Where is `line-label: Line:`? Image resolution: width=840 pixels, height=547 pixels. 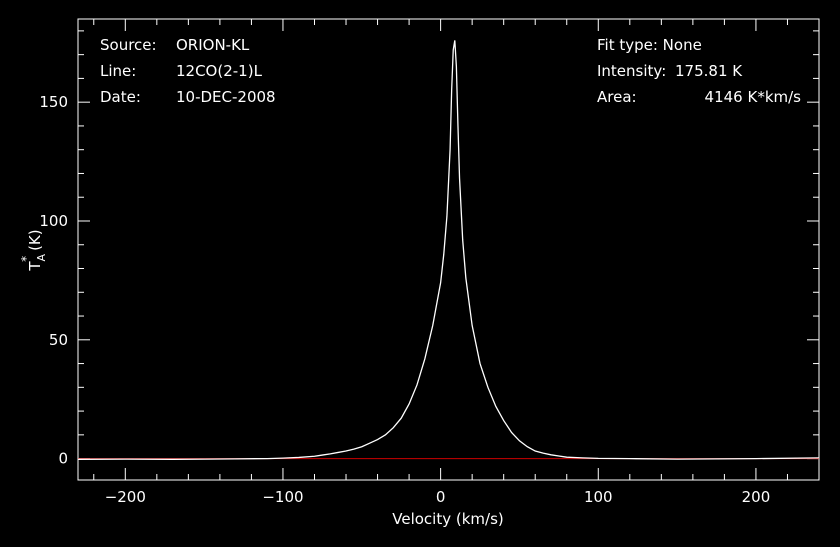
line-label: Line: is located at coordinates (118, 71).